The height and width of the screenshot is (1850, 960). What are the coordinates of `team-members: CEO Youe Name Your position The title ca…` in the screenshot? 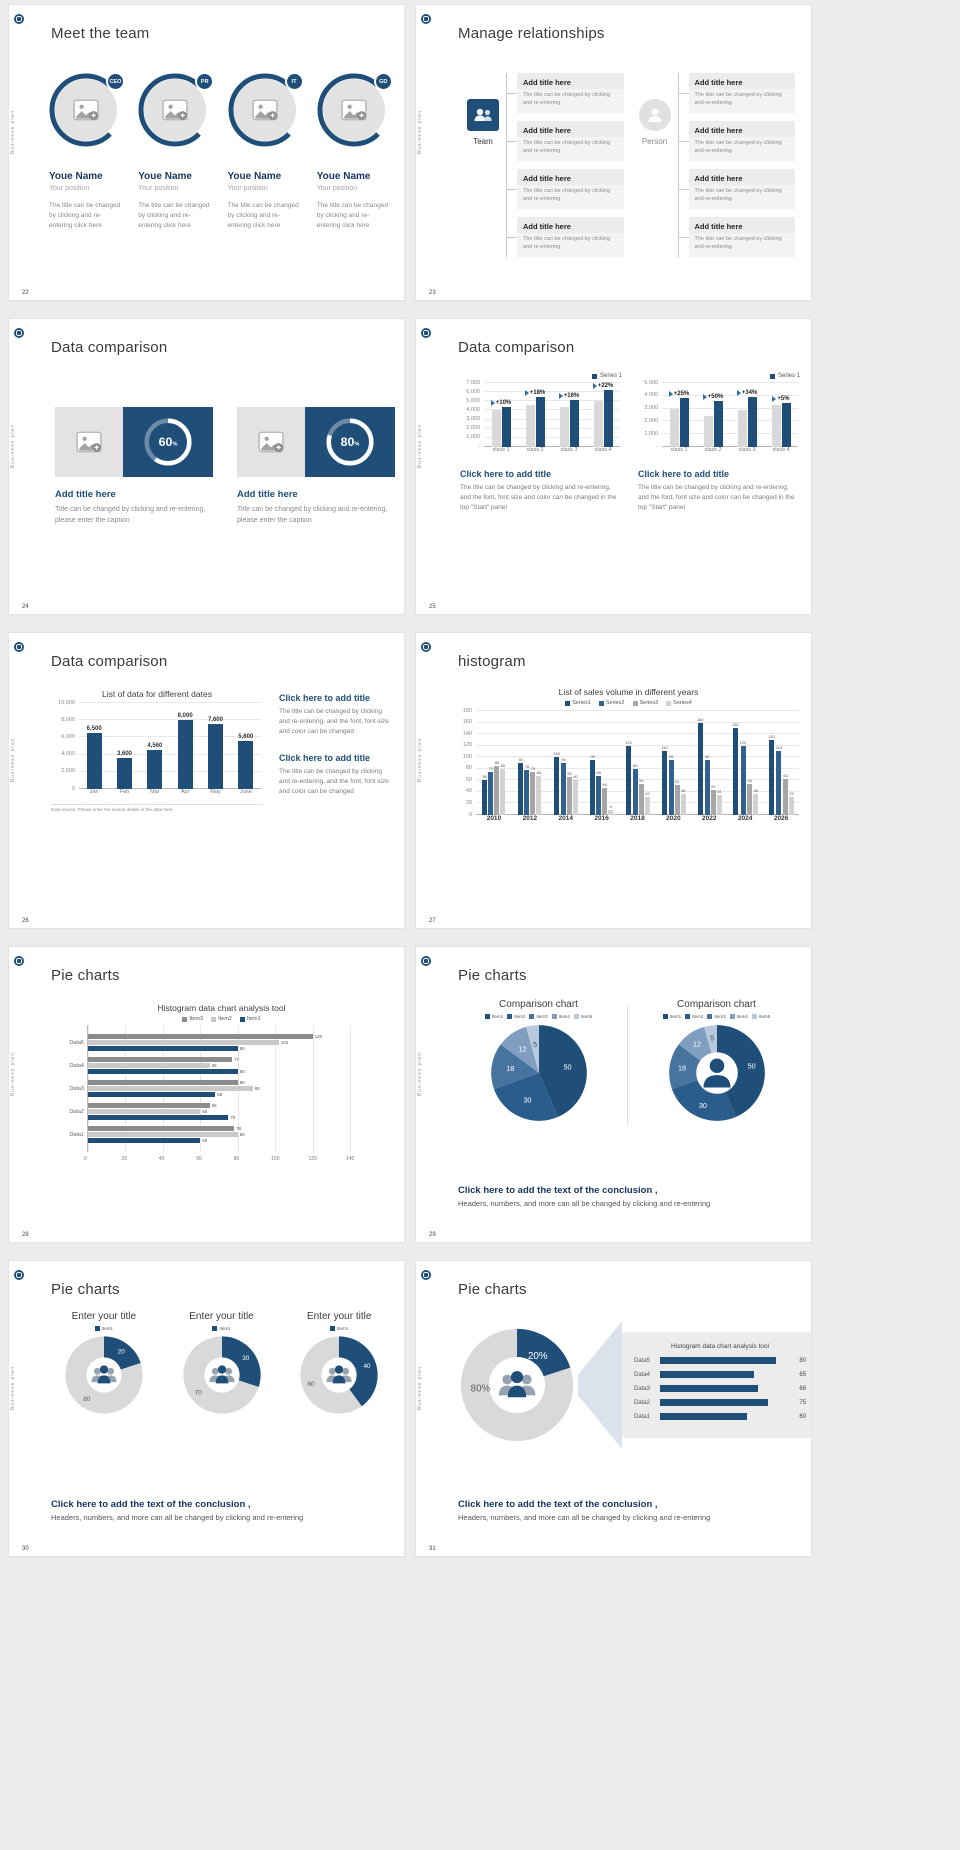 It's located at (222, 151).